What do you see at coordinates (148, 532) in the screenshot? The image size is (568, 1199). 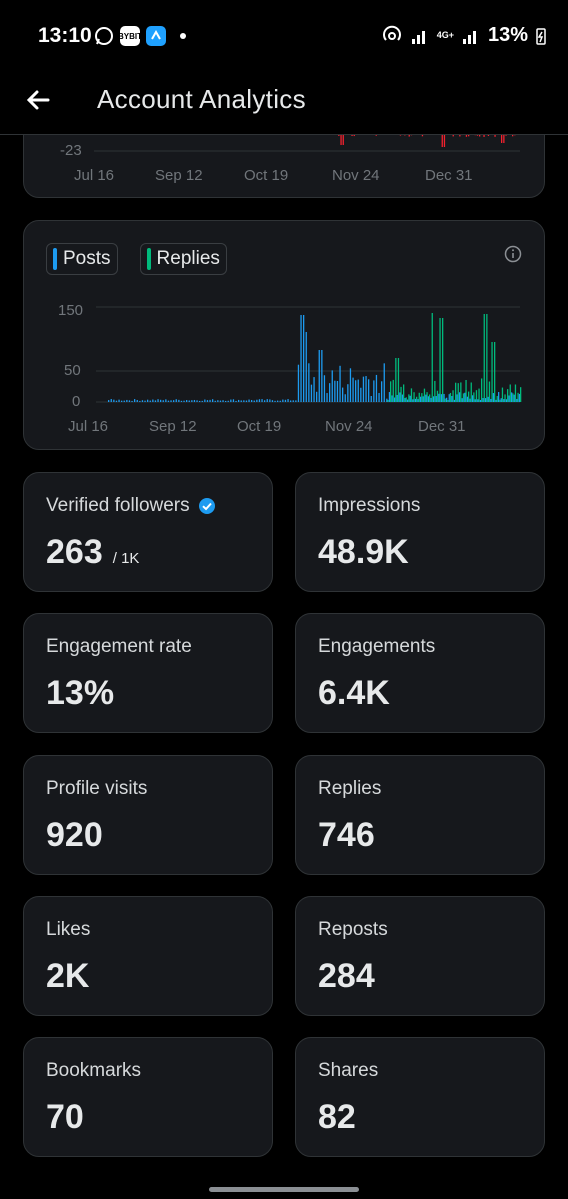 I see `stat-verified-followers: Verified followers 263 / 1K` at bounding box center [148, 532].